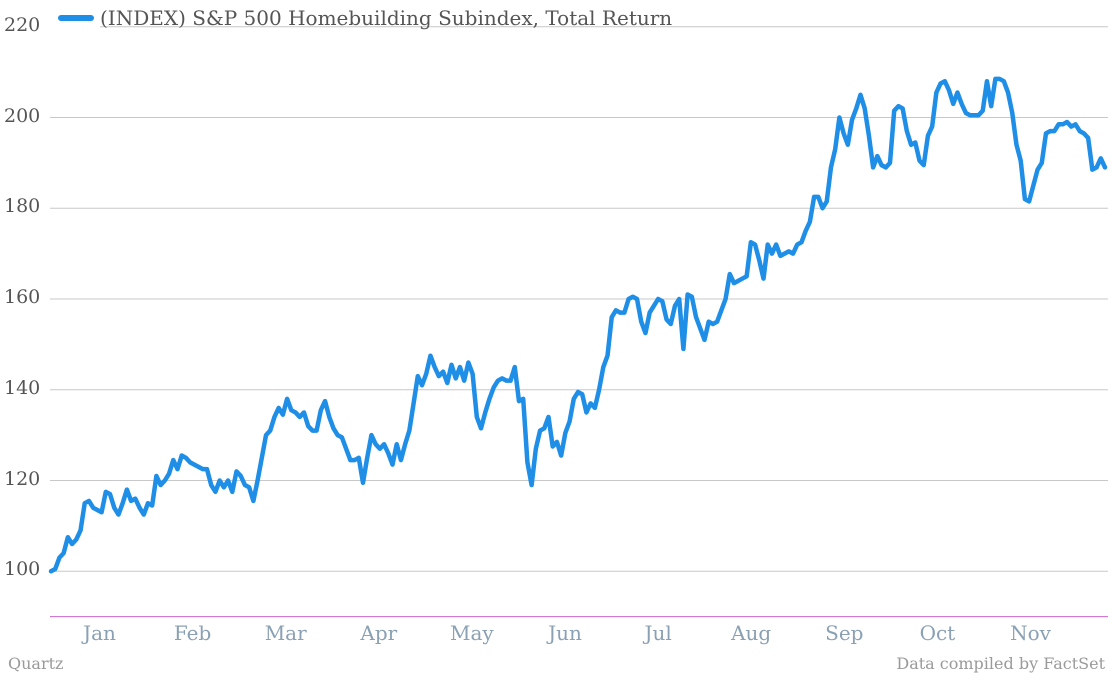 The height and width of the screenshot is (680, 1113). Describe the element at coordinates (1000, 663) in the screenshot. I see `source-credit-right: Data compiled by FactSet` at that location.